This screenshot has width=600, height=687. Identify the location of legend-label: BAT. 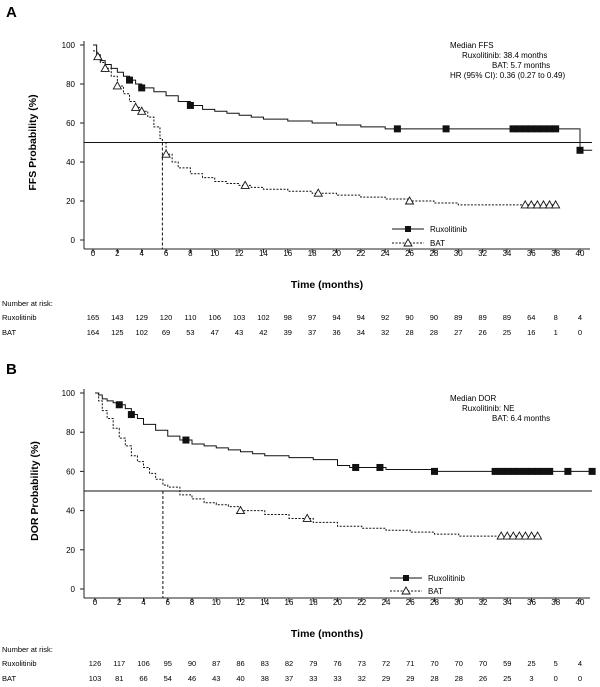
(437, 243).